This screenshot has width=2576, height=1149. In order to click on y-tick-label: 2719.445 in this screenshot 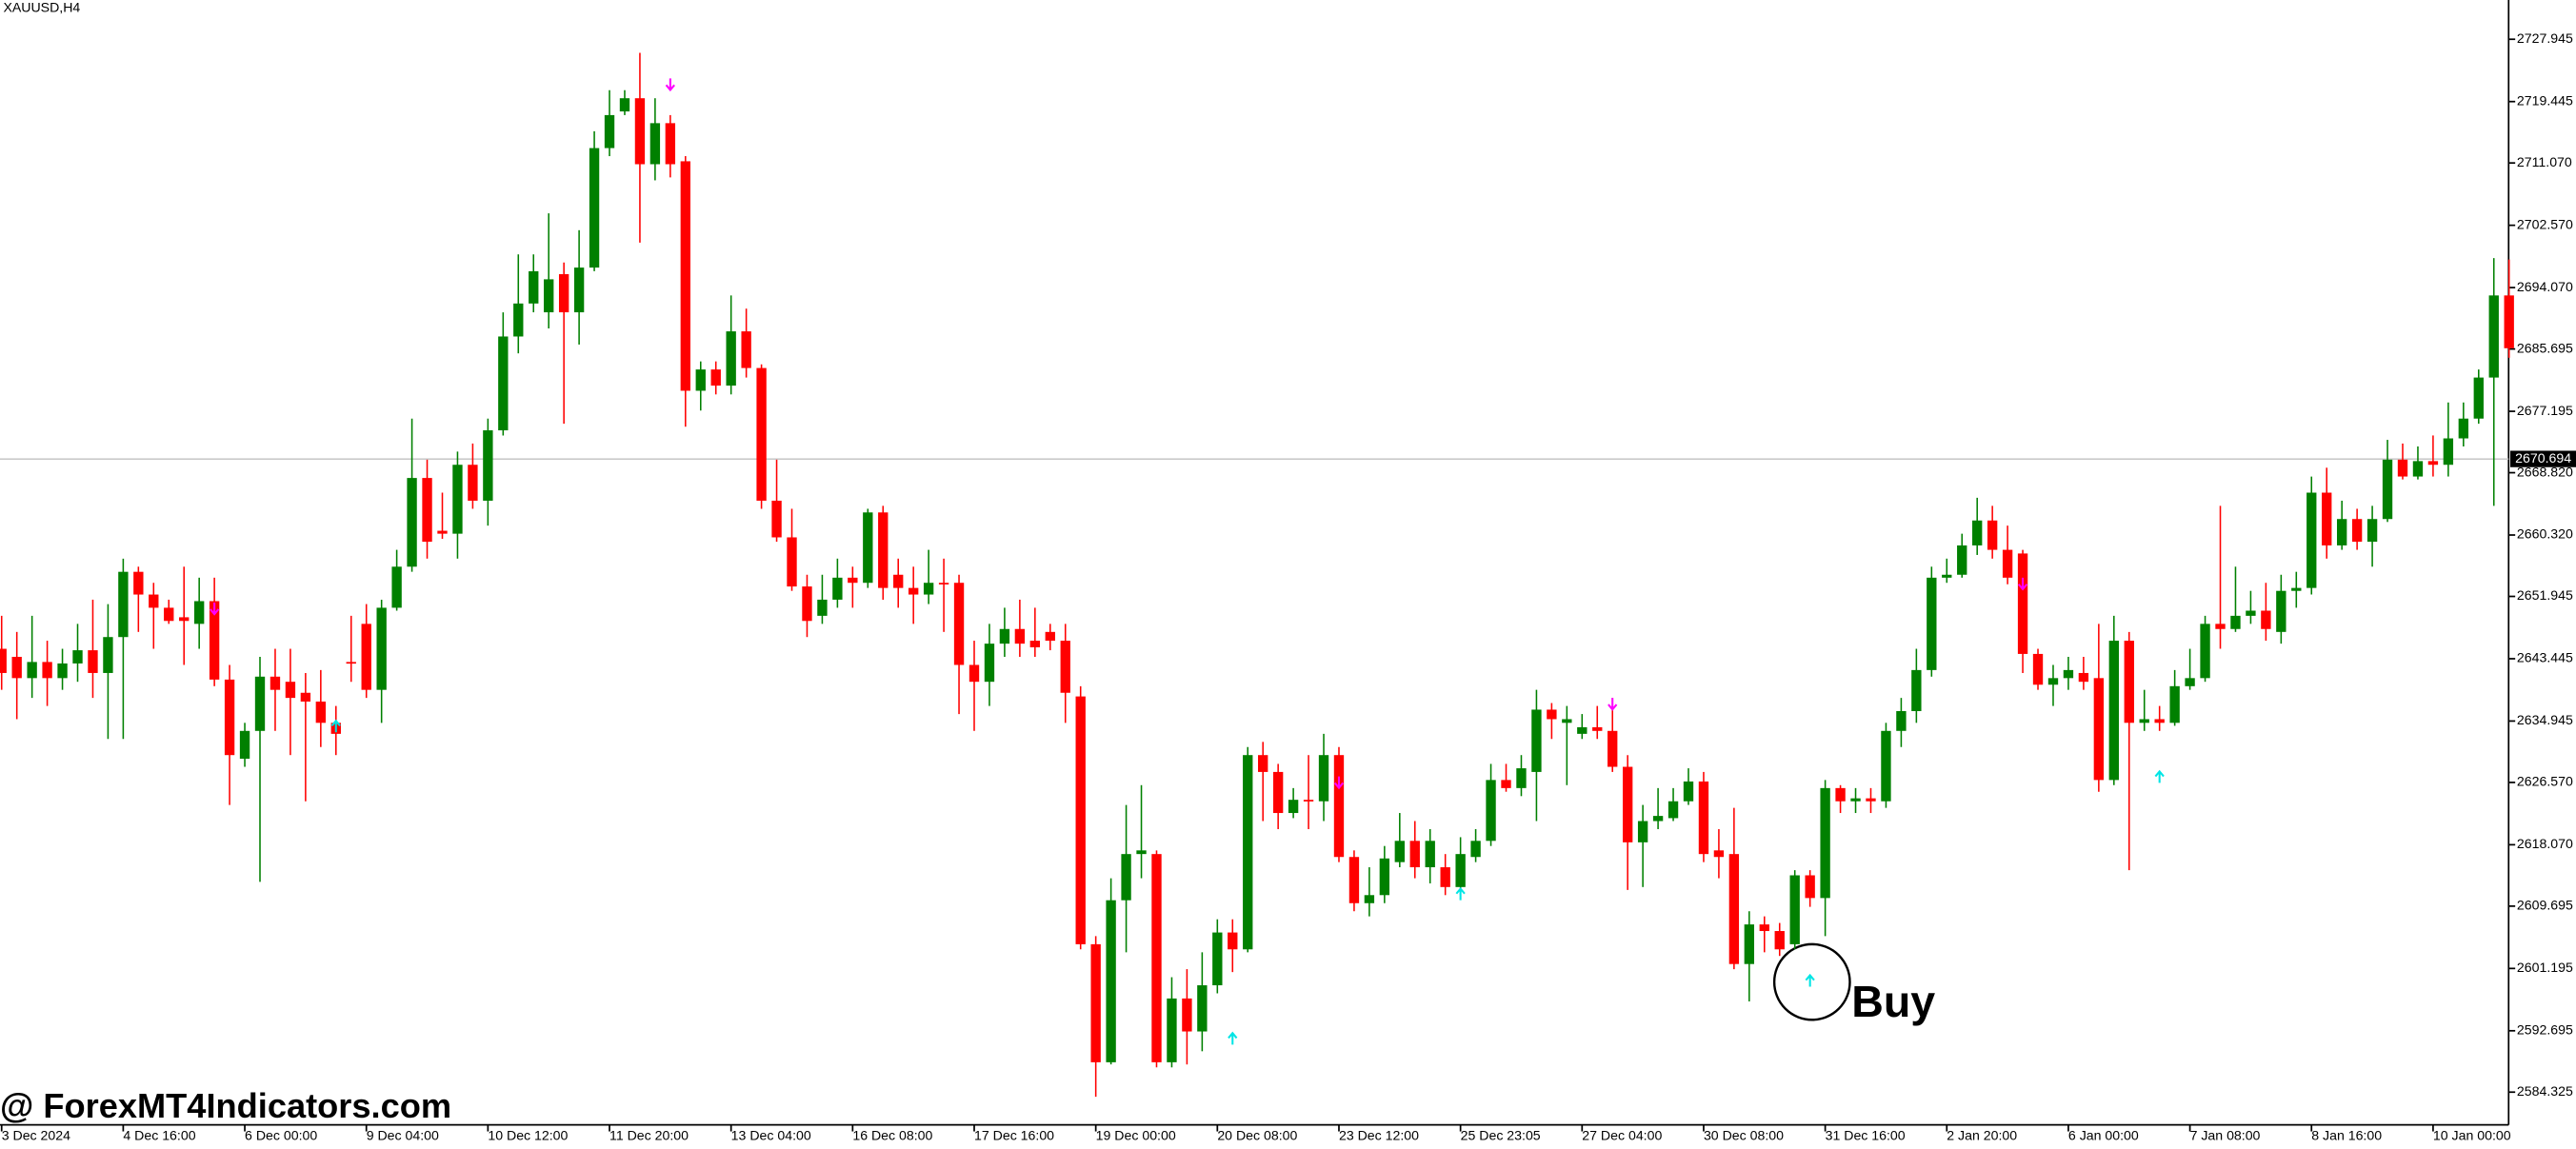, I will do `click(2545, 100)`.